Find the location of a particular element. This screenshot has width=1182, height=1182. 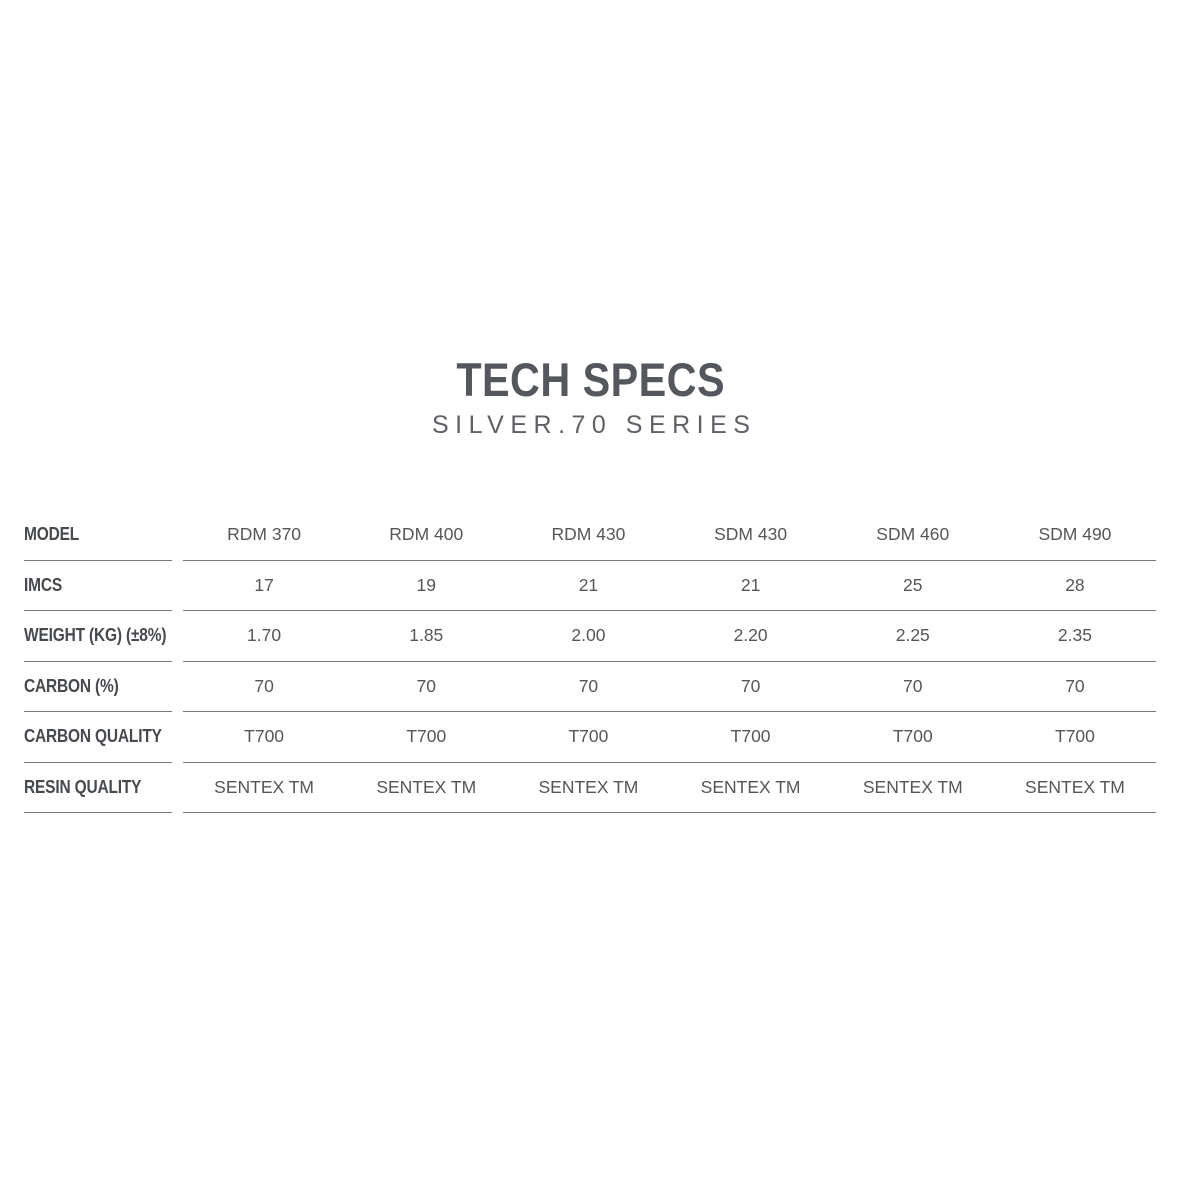

row-label: CARBON QUALITY is located at coordinates (93, 736).